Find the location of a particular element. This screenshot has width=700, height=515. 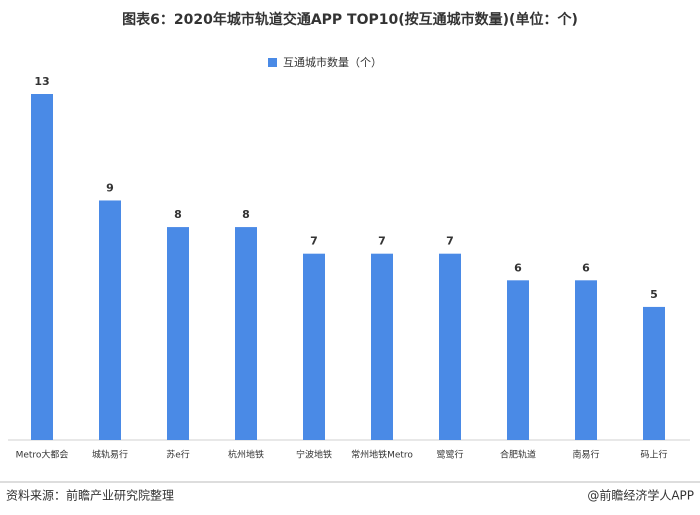

legend-label: 互通城市数量（个） is located at coordinates (332, 62).